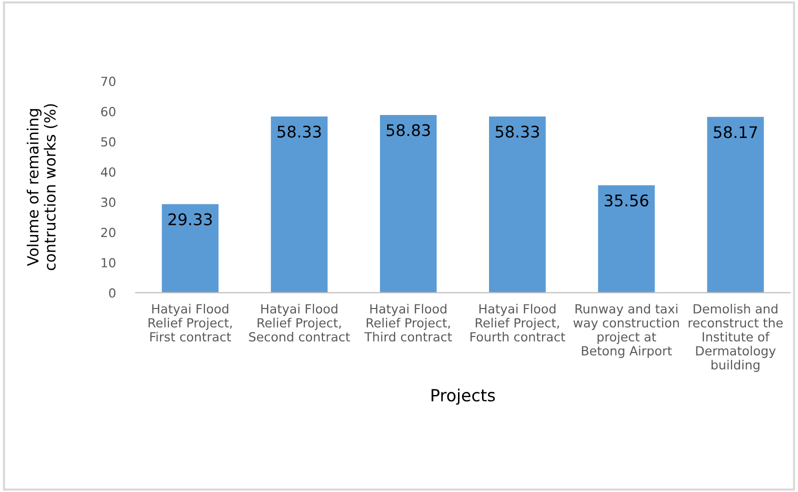  I want to click on y-tick-label: 50, so click(108, 142).